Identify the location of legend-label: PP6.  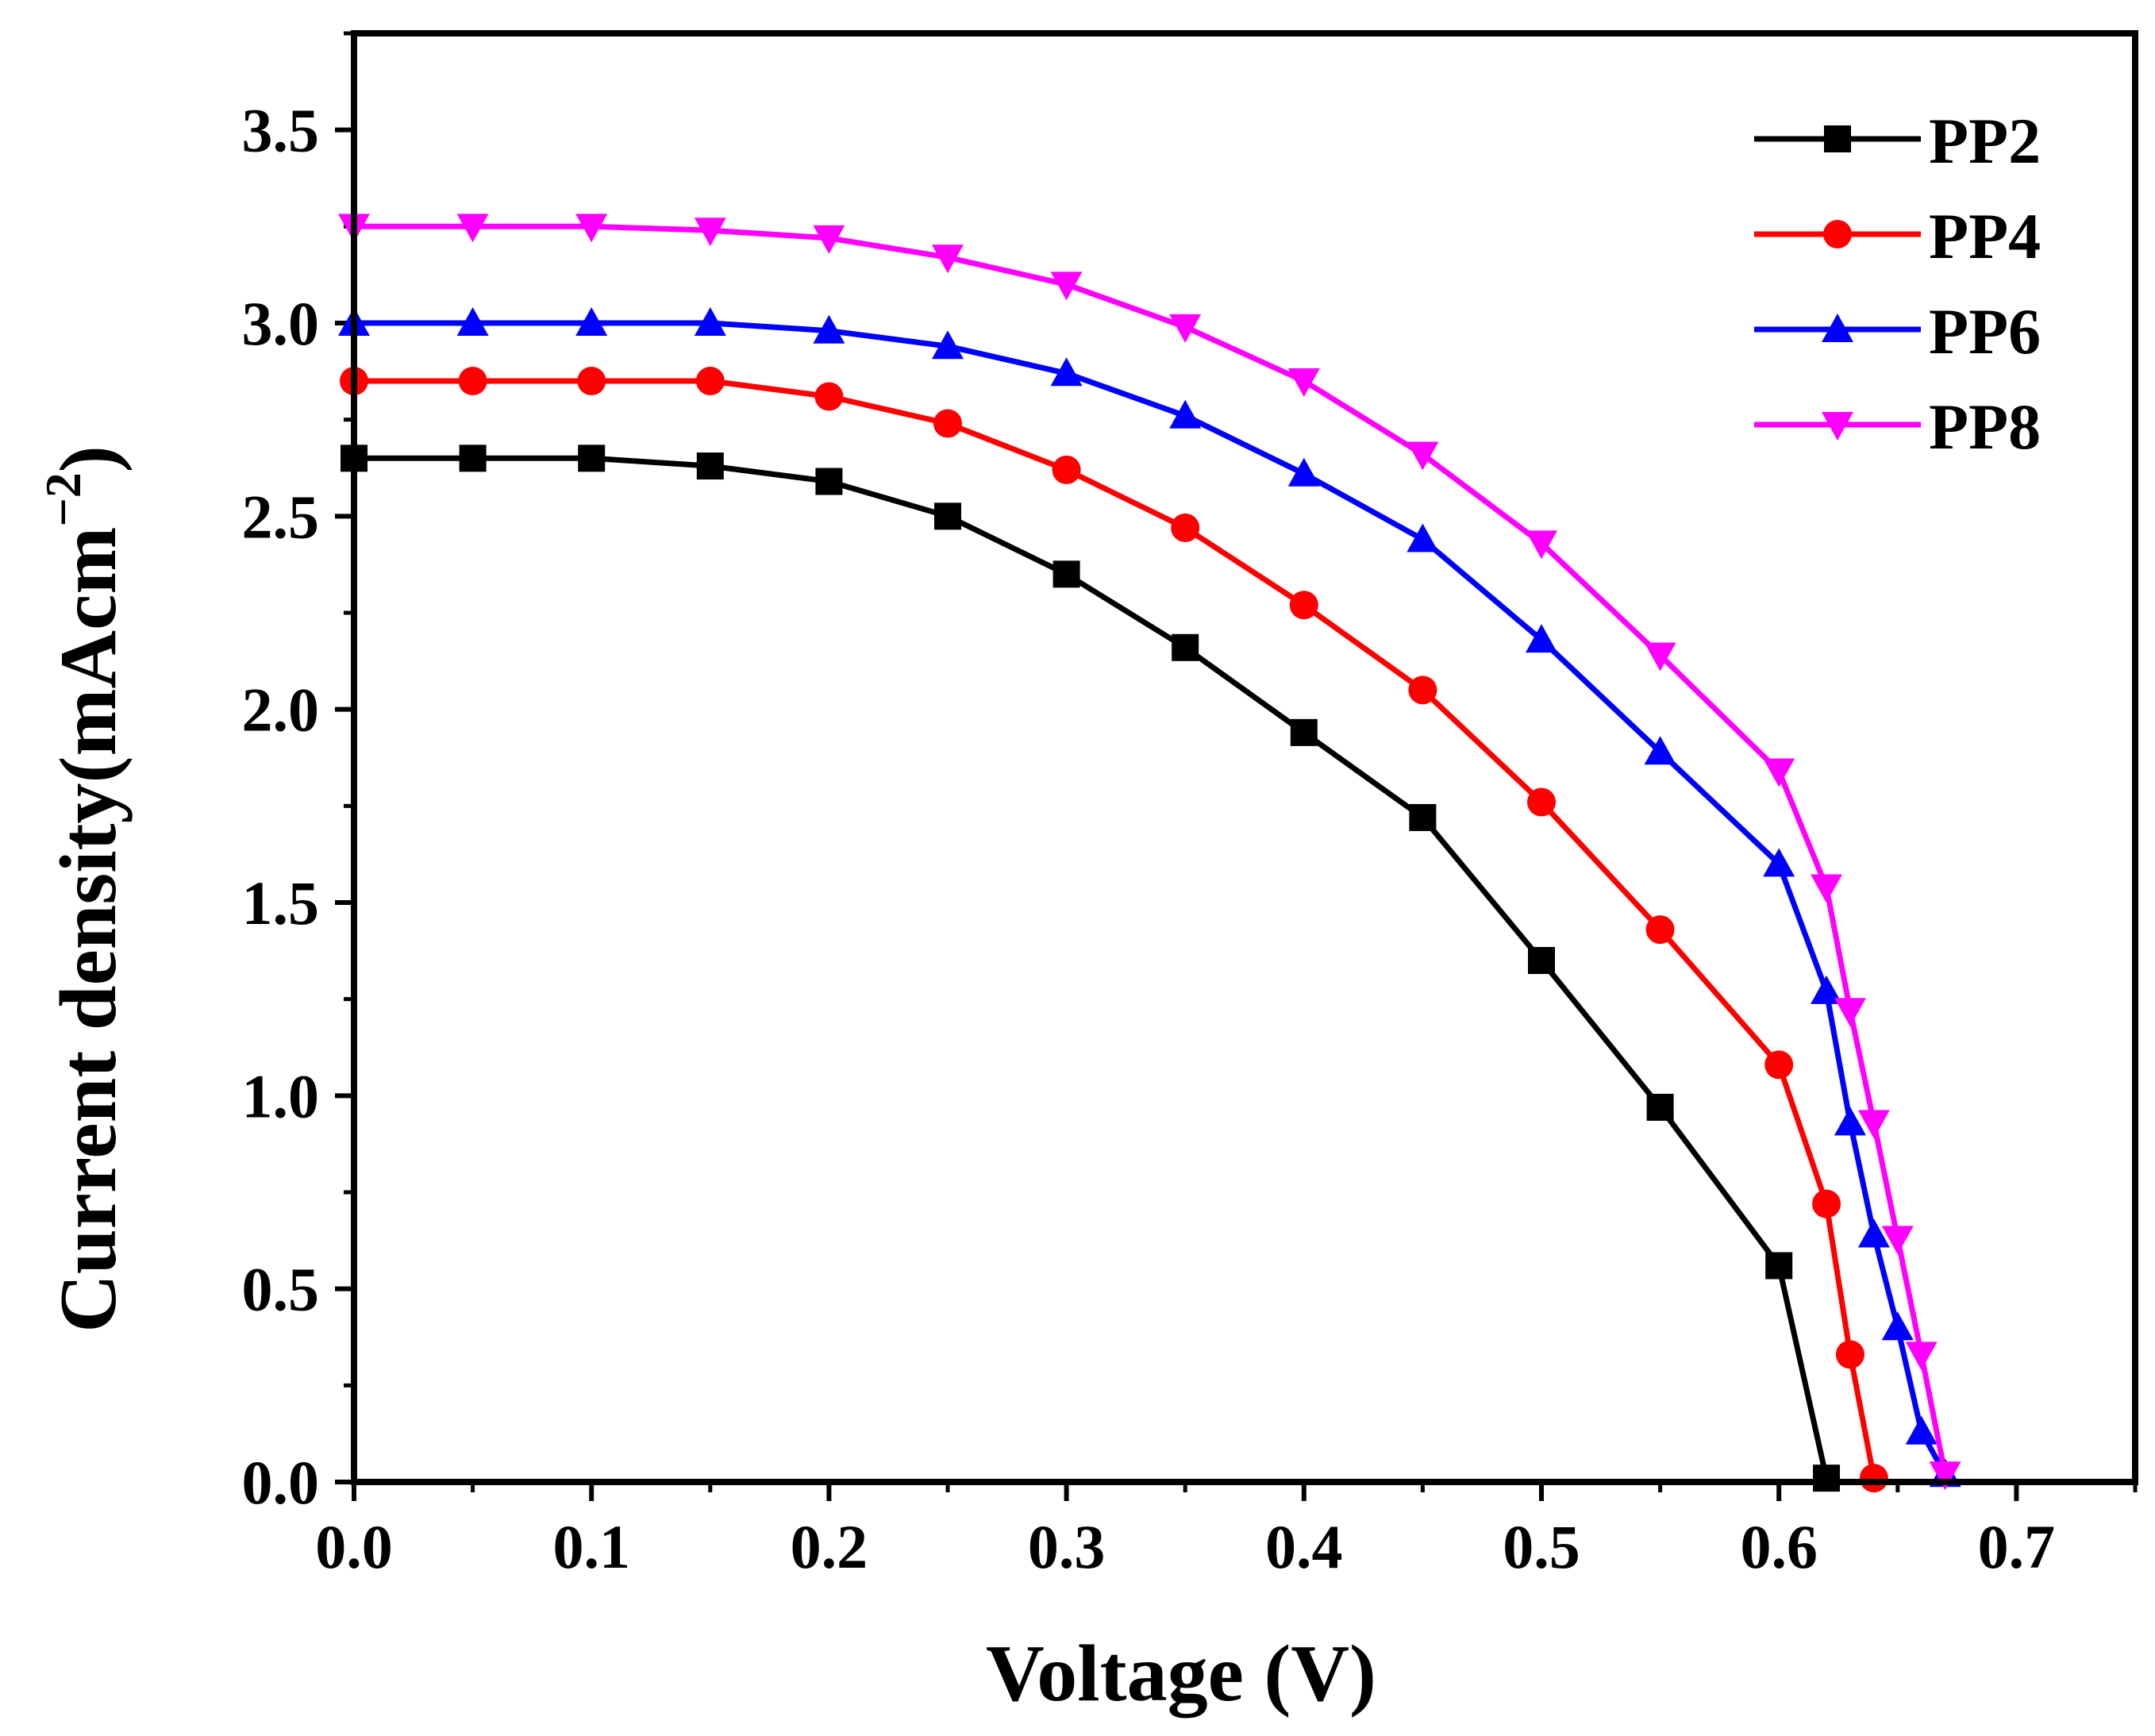
(1985, 331).